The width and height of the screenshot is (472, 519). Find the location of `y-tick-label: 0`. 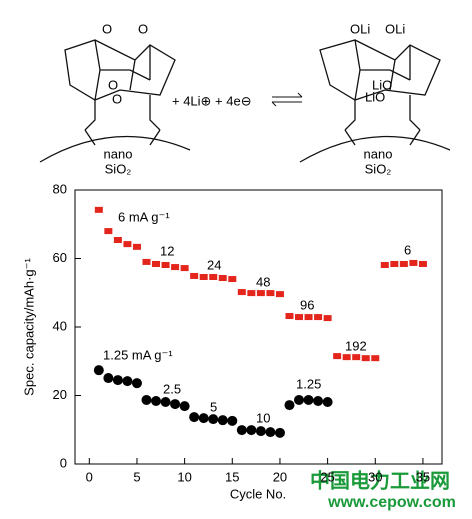

y-tick-label: 0 is located at coordinates (63, 462).